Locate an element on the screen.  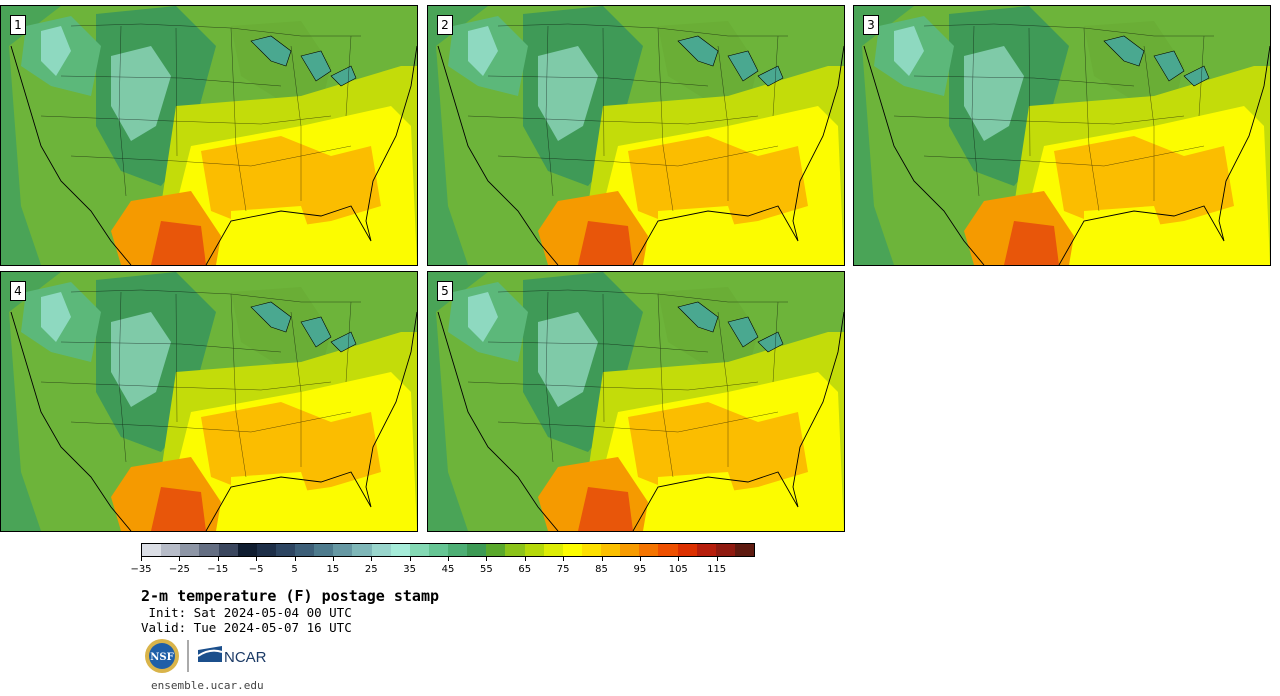
nsf-logo: NSF is located at coordinates (162, 656).